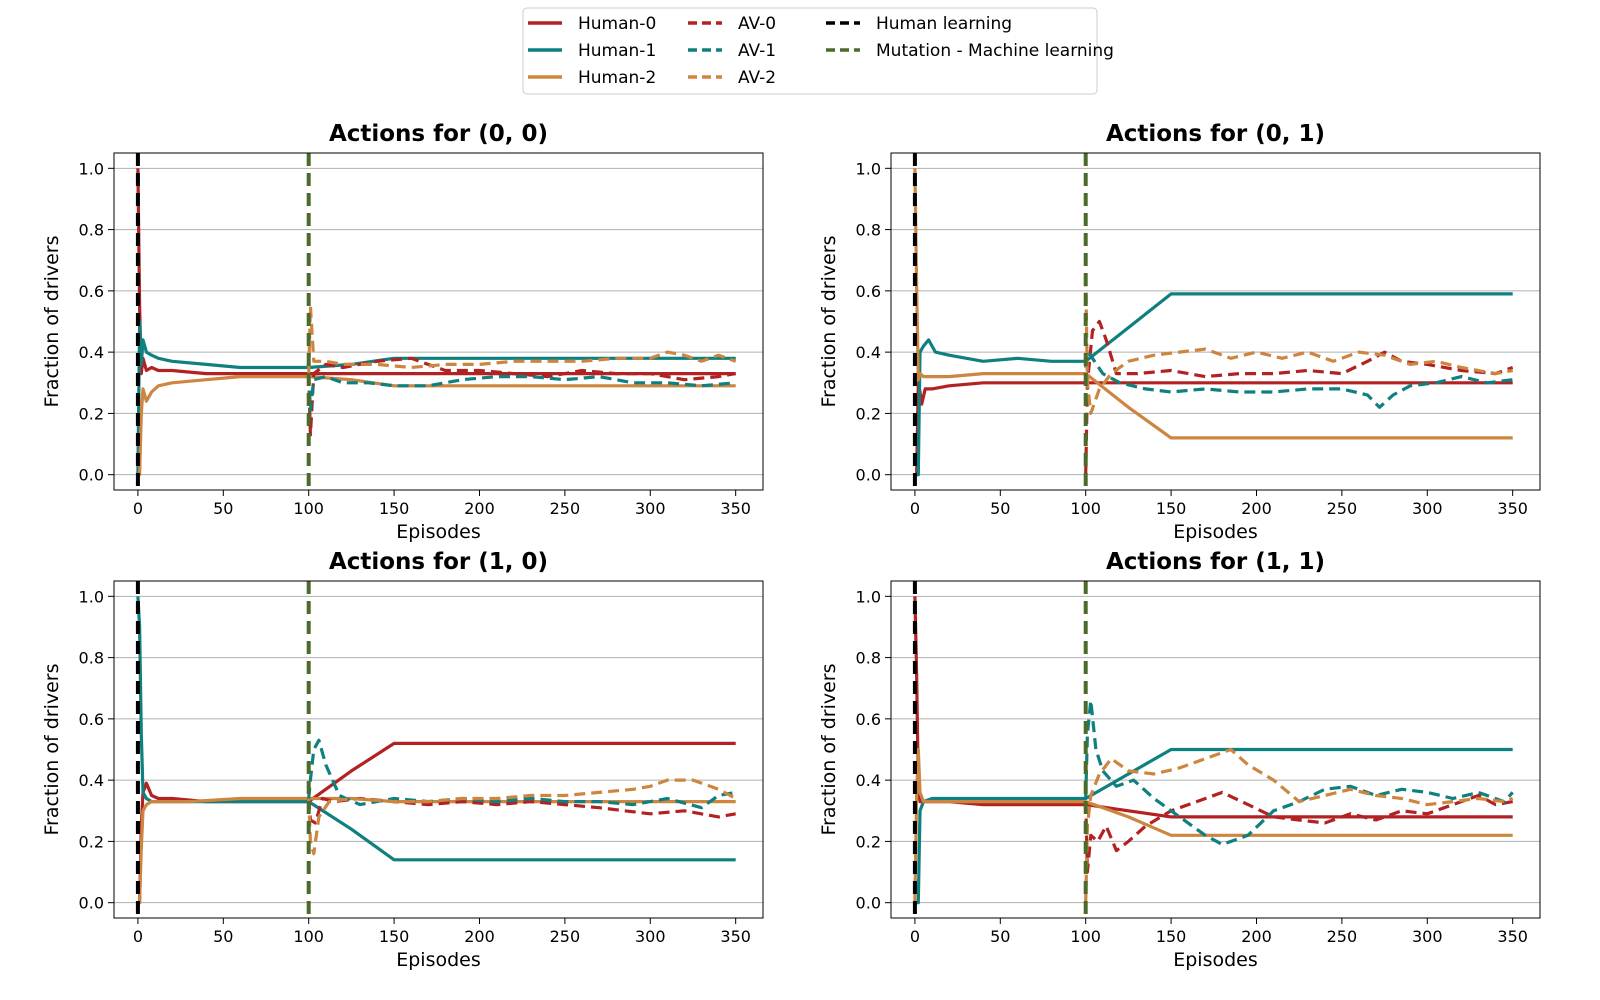 This screenshot has height=1000, width=1600. I want to click on legend-item: Human learning, so click(919, 24).